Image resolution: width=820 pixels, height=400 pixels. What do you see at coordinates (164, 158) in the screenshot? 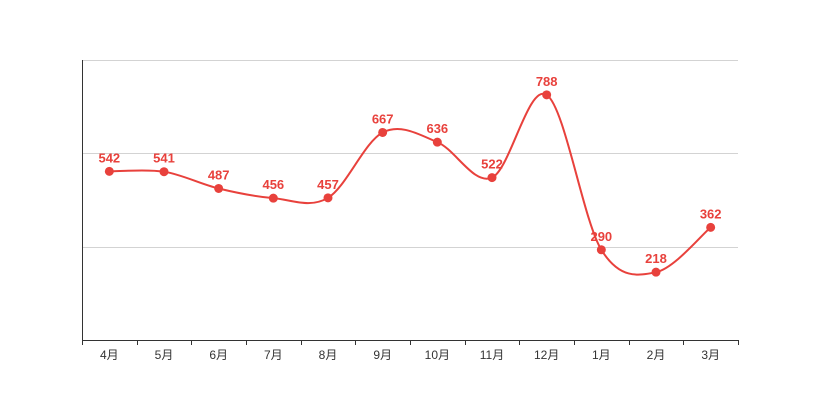
I see `data-label: 541` at bounding box center [164, 158].